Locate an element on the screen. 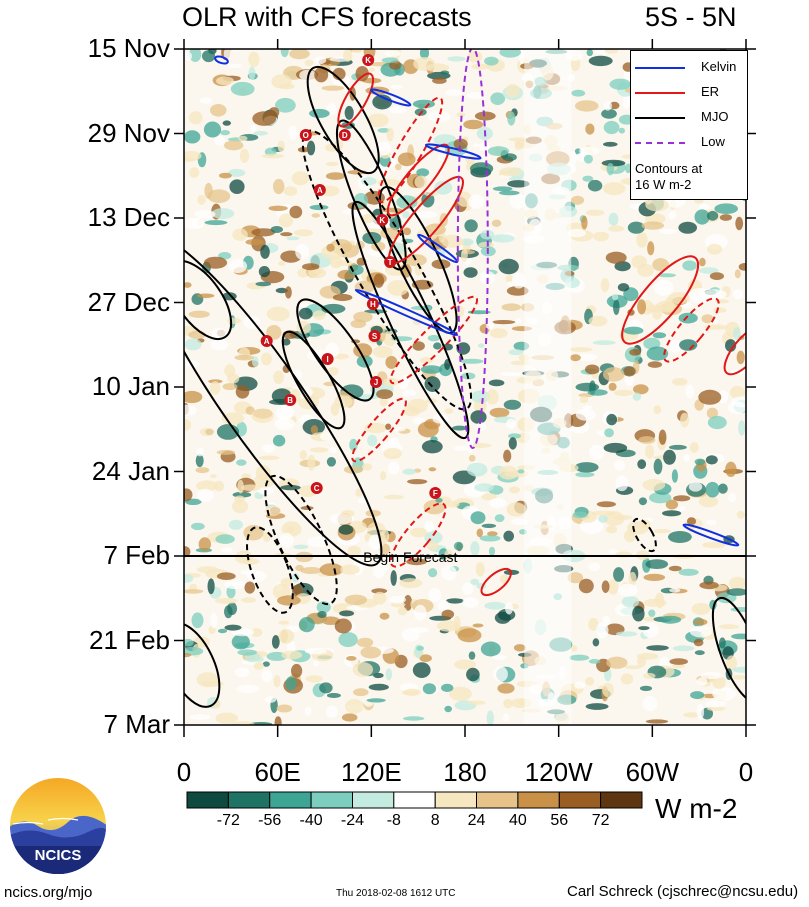  legend-item-kelvin: Kelvin is located at coordinates (689, 68).